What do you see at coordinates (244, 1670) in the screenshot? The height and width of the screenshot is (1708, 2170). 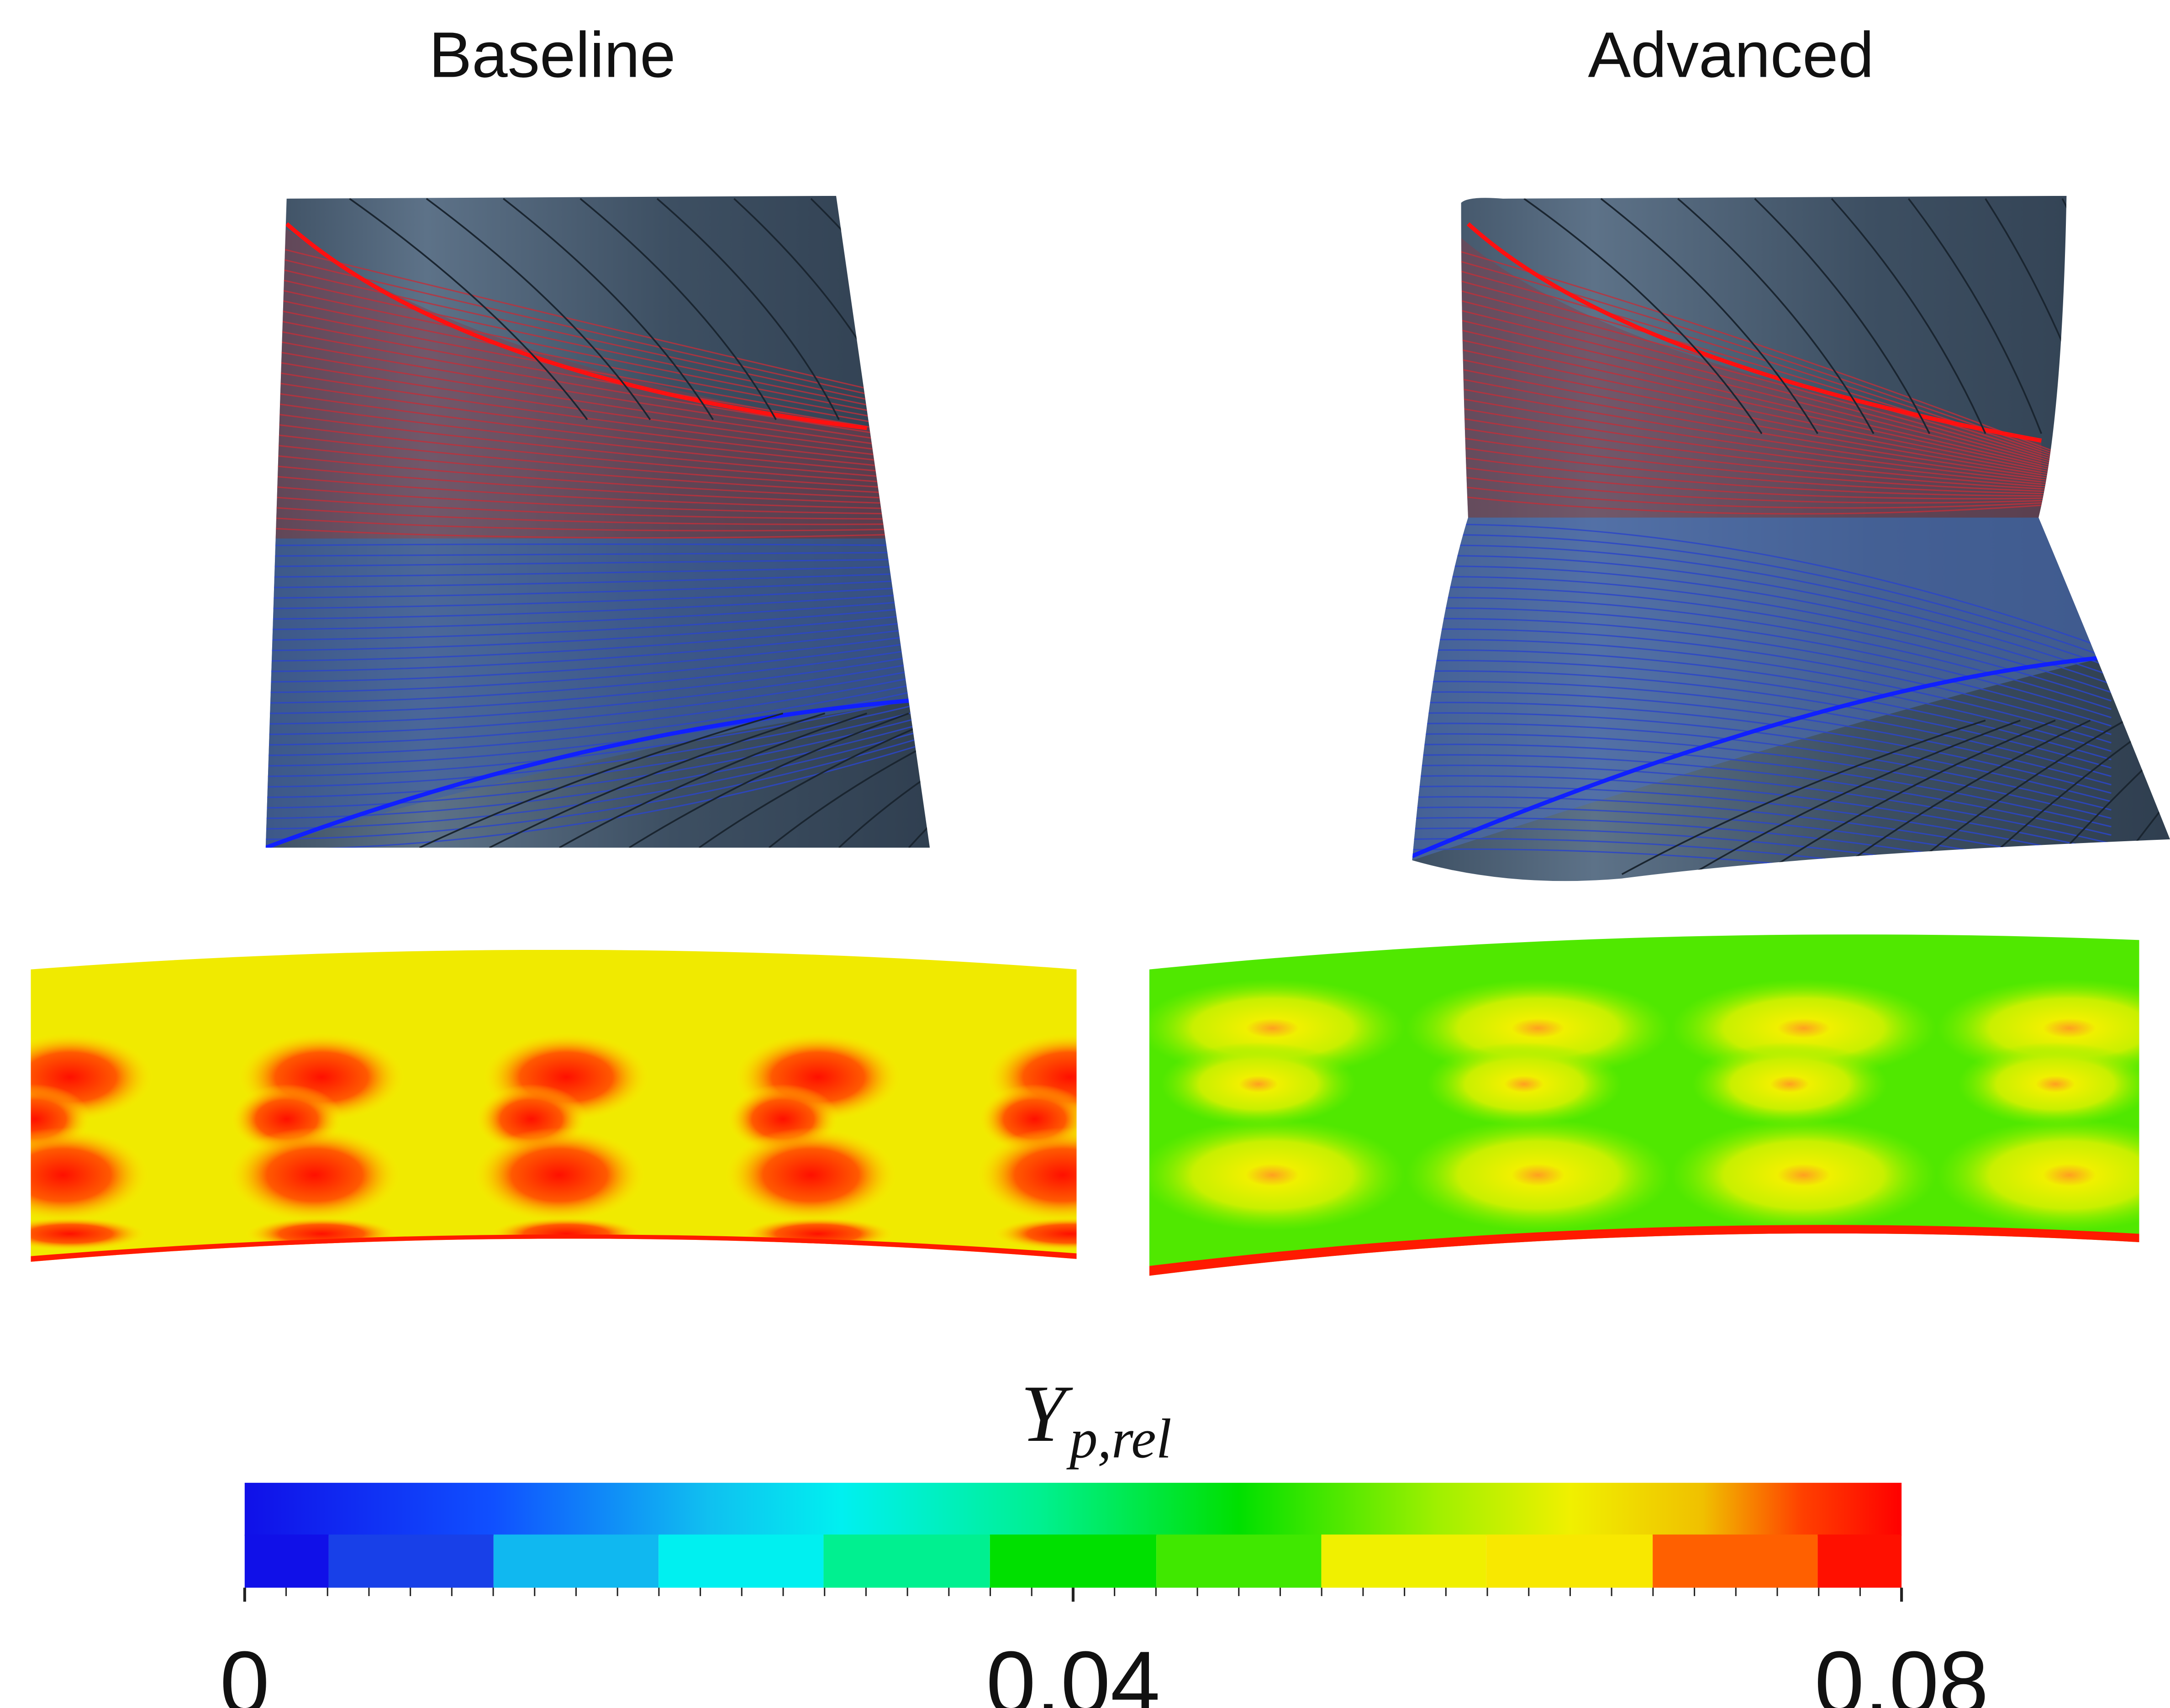 I see `tick-label: 0` at bounding box center [244, 1670].